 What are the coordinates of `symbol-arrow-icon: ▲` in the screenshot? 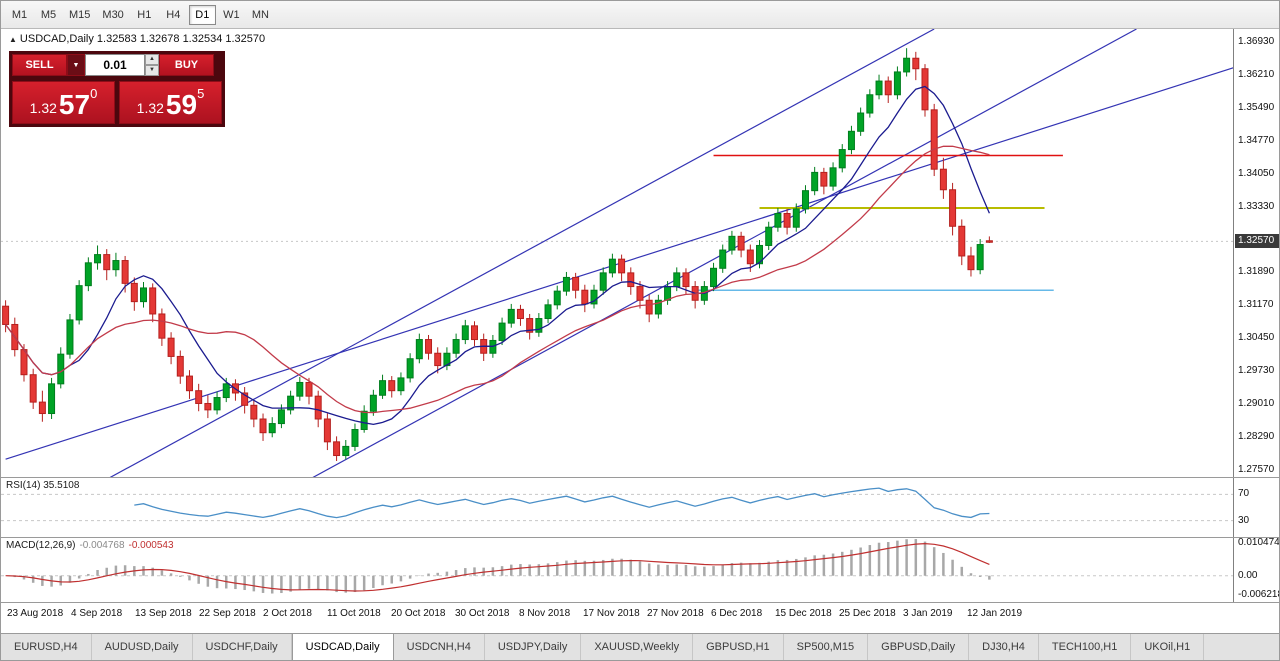 It's located at (13, 39).